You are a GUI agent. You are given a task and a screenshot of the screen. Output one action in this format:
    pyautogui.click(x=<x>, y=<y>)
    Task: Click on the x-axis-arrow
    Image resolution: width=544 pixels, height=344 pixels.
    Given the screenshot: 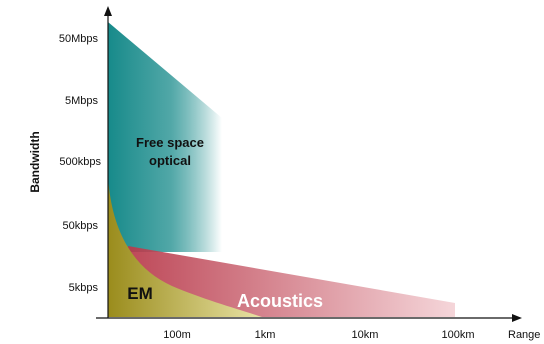 What is the action you would take?
    pyautogui.click(x=517, y=318)
    